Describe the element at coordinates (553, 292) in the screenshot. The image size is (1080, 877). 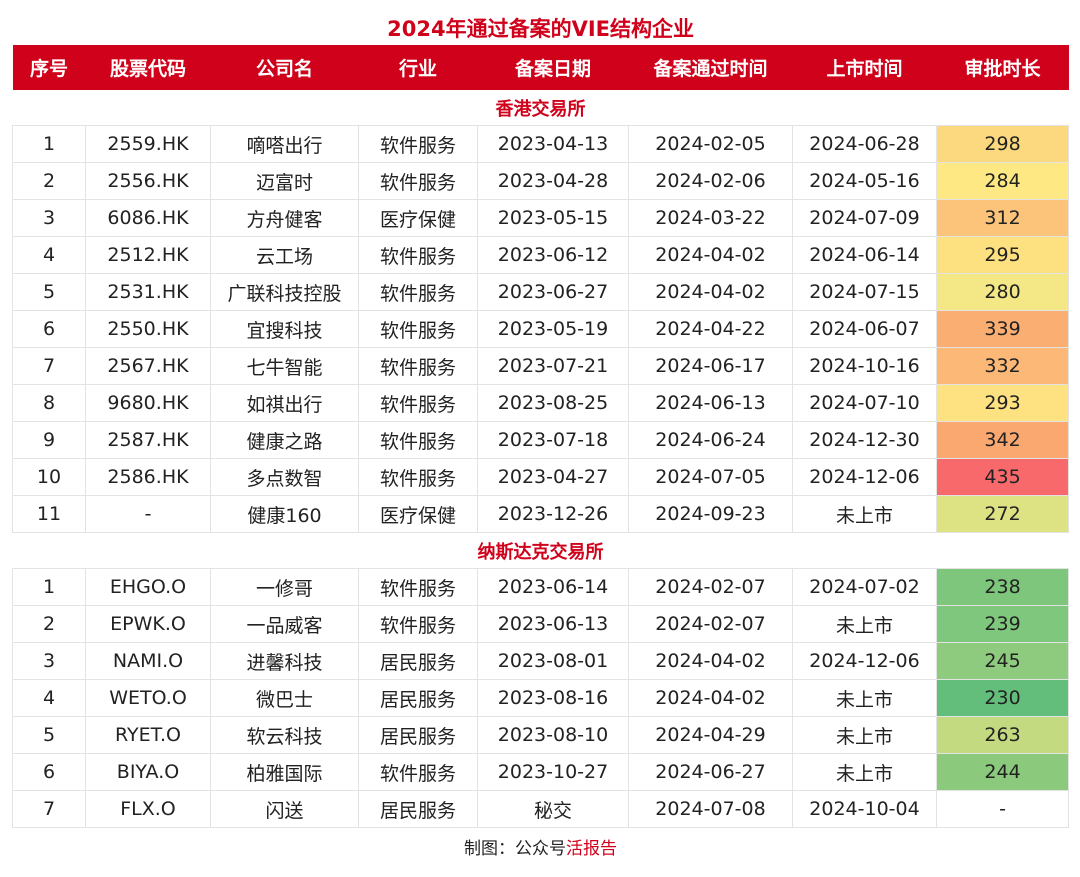
I see `cell: 2023-06-27` at that location.